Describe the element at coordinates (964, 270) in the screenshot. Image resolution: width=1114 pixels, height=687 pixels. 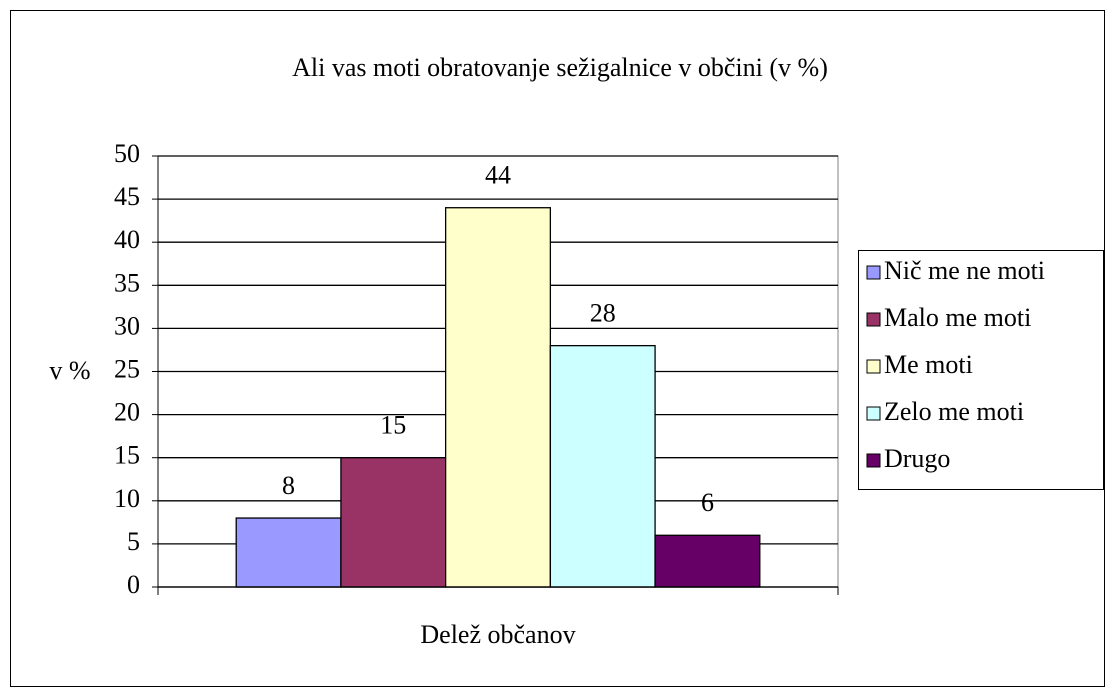
I see `legend-label: Nič me ne moti` at that location.